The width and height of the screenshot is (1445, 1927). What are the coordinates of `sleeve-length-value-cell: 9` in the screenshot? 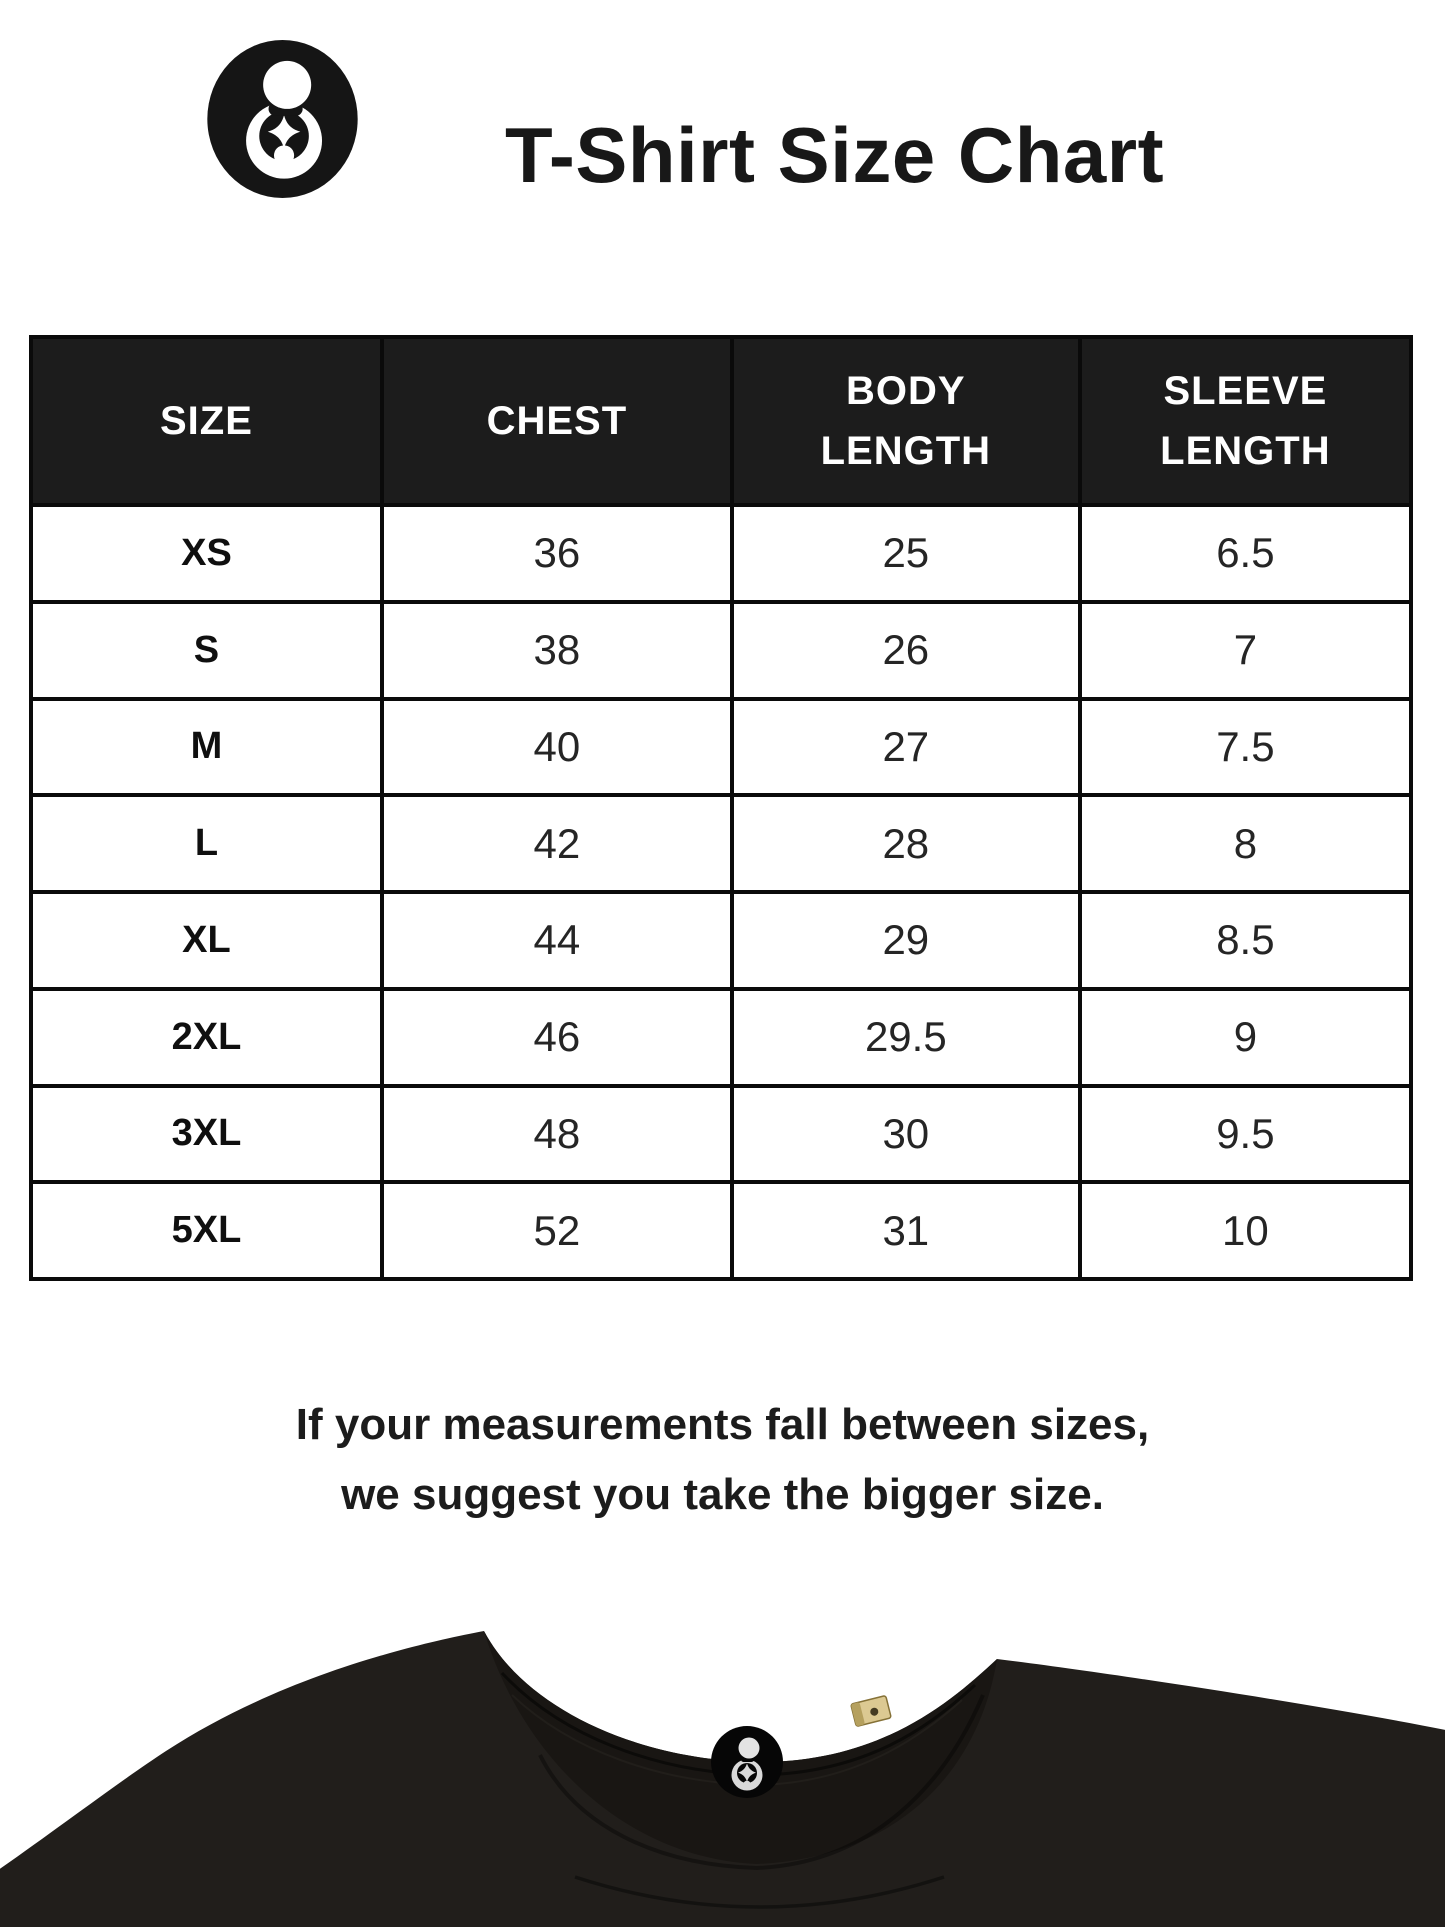 It's located at (1245, 1037).